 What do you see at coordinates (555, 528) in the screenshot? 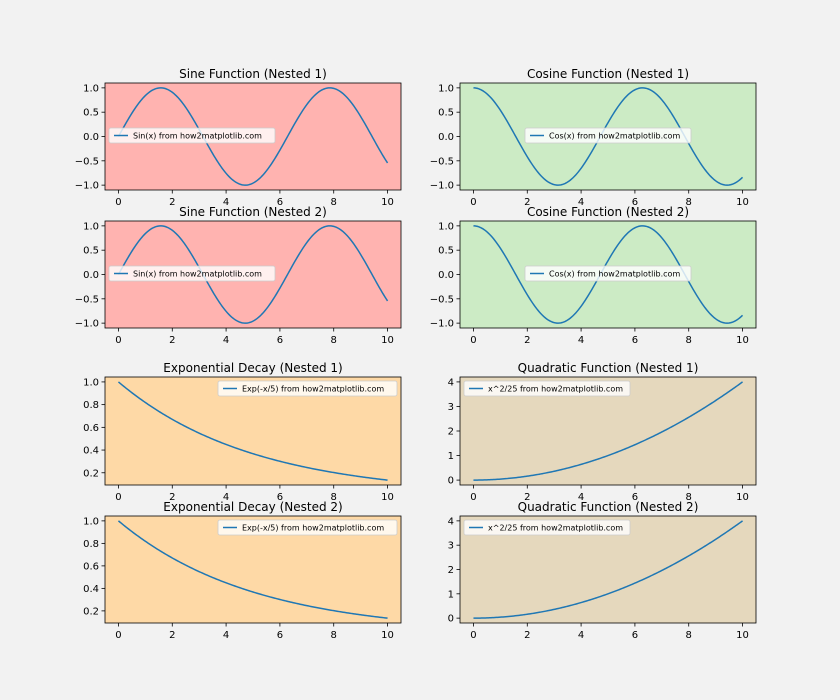
I see `legend-label: x^2/25 from how2matplotlib.com` at bounding box center [555, 528].